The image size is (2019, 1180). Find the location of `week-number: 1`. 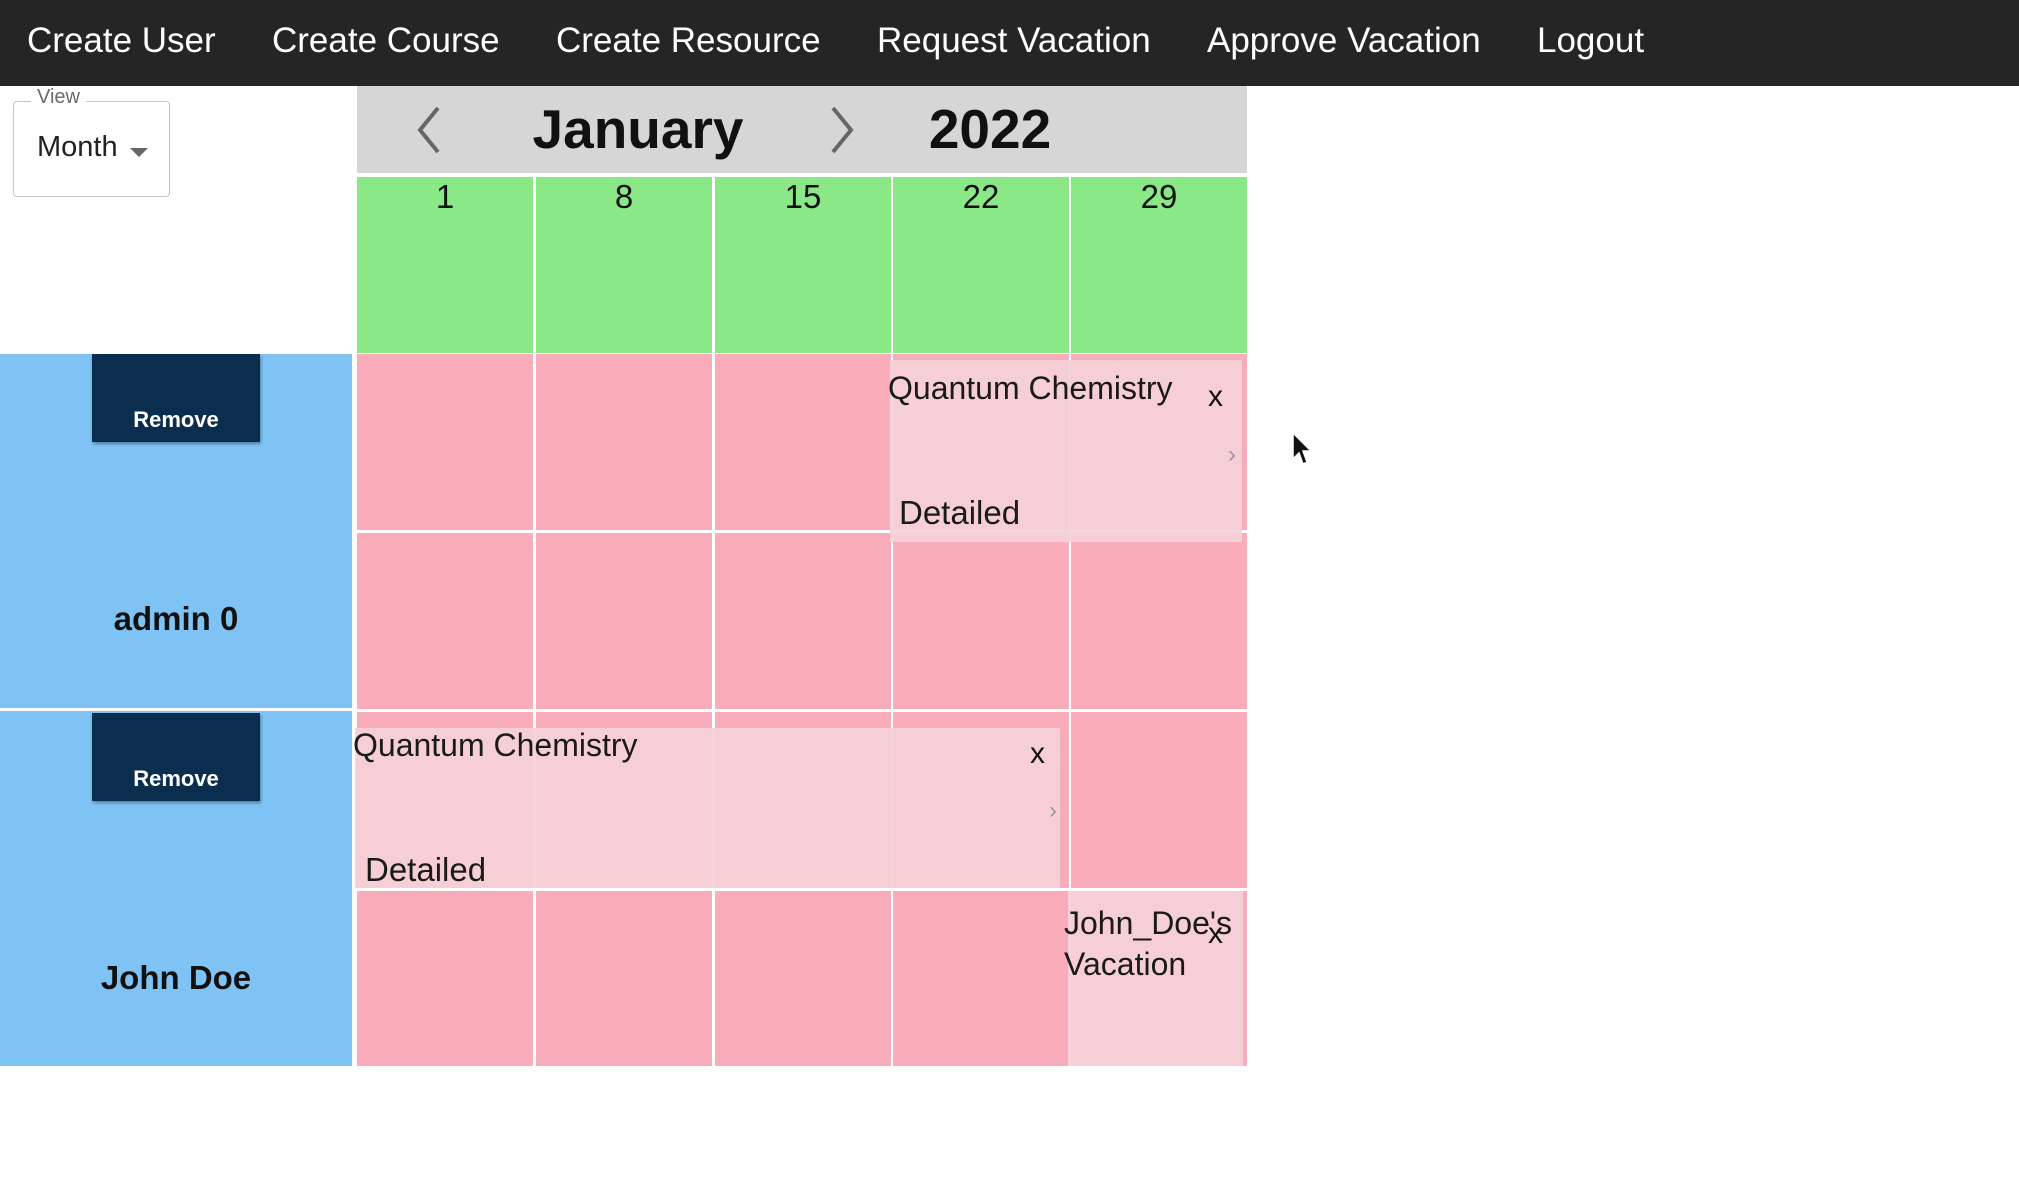

week-number: 1 is located at coordinates (445, 196).